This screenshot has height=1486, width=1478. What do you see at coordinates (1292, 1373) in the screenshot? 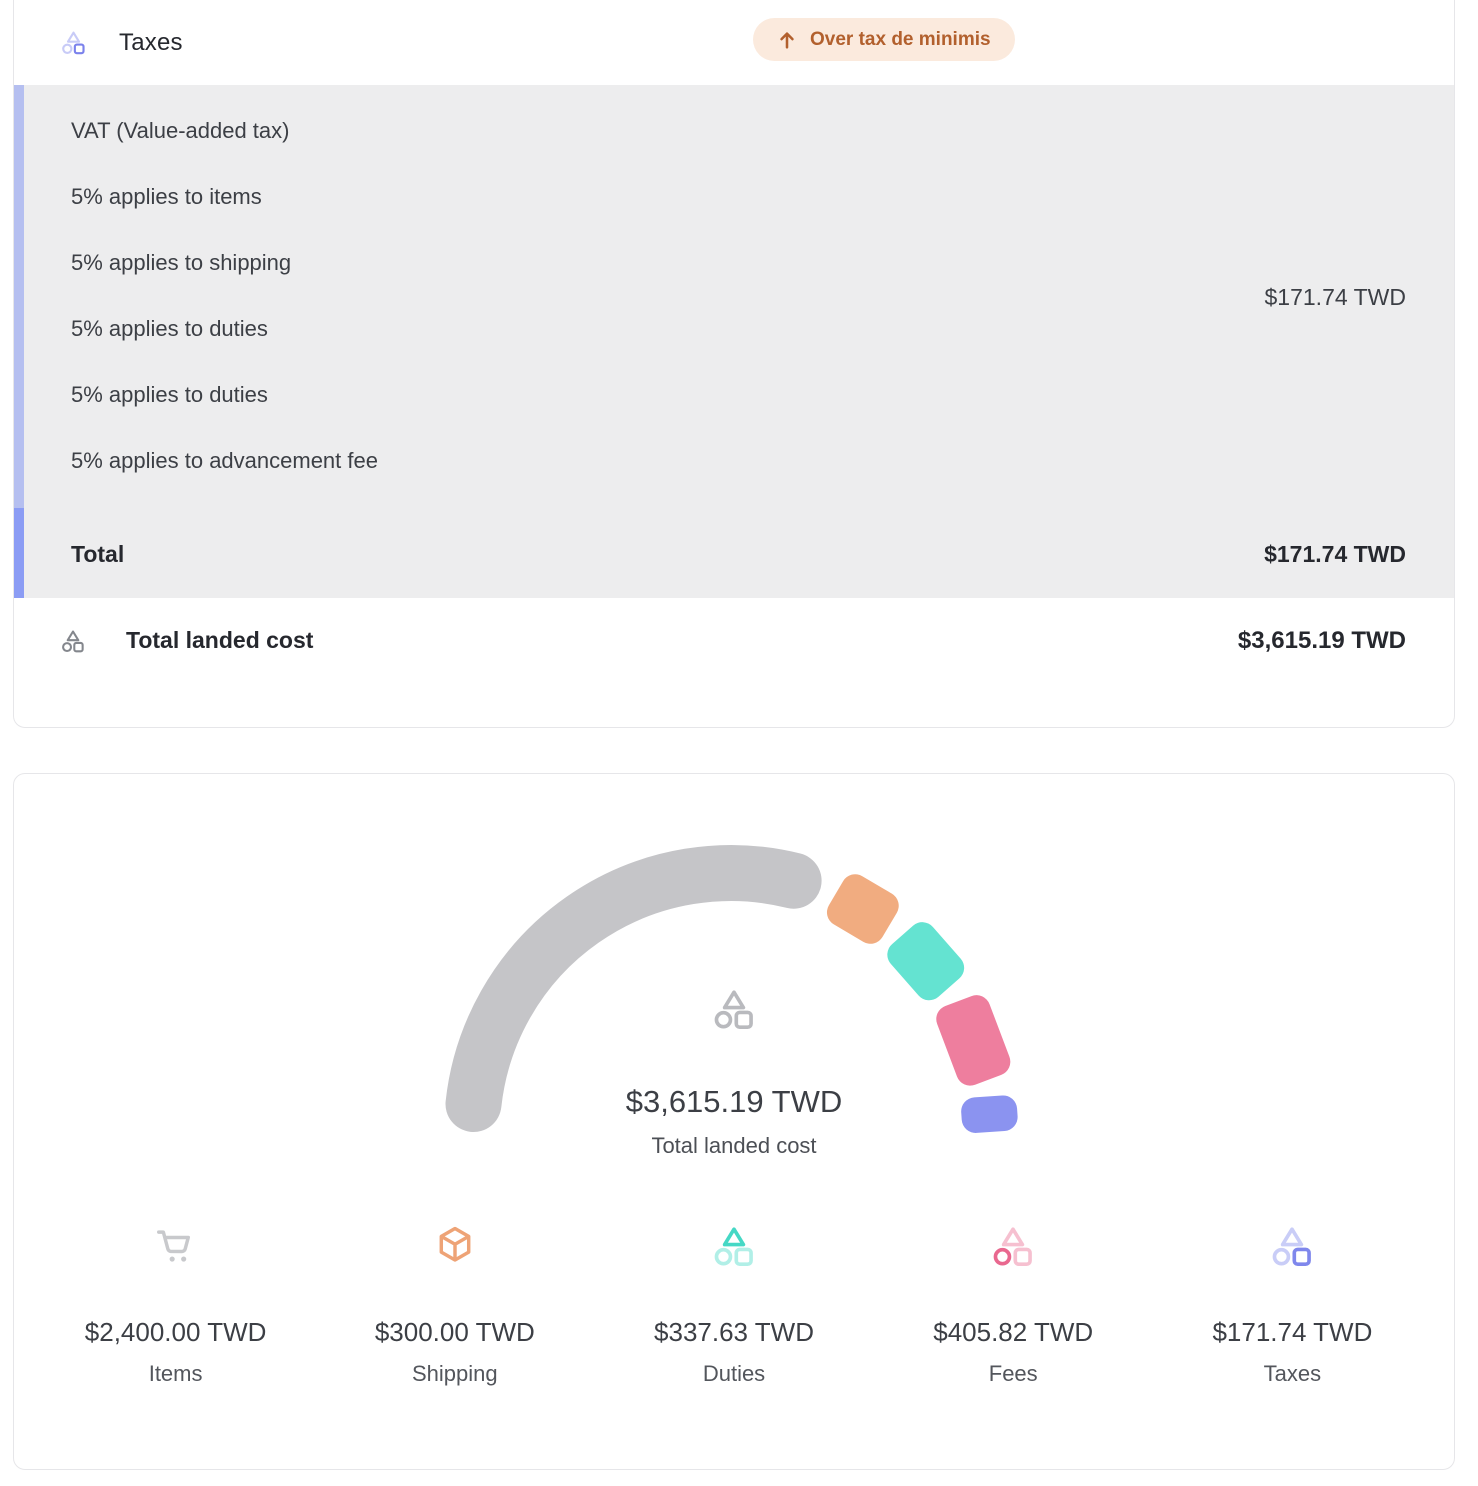
I see `cost-column-label: Taxes` at bounding box center [1292, 1373].